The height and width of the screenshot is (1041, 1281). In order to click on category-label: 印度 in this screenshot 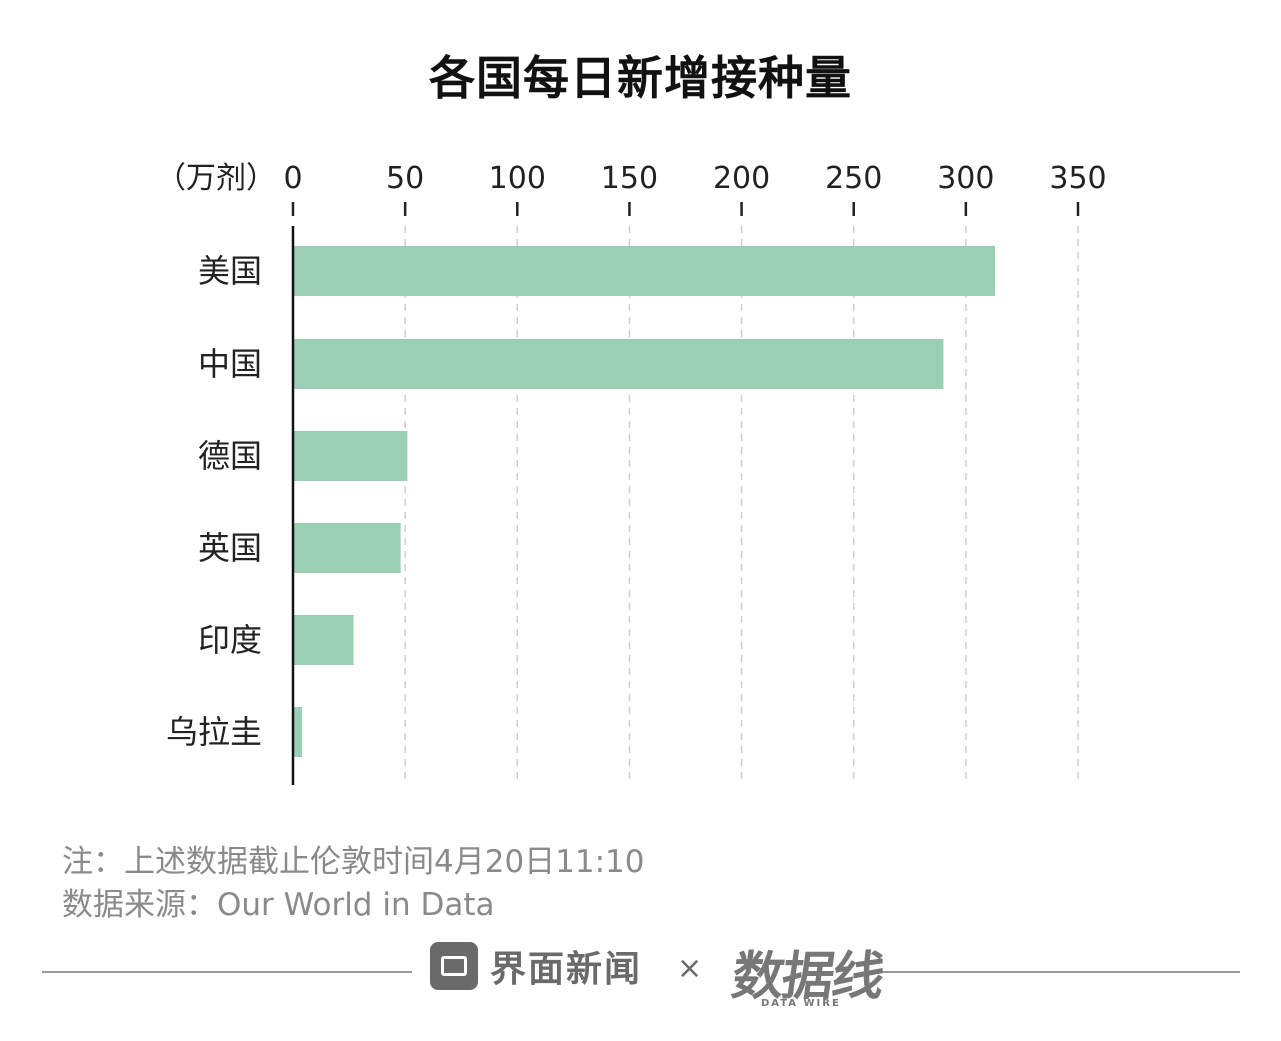, I will do `click(230, 640)`.